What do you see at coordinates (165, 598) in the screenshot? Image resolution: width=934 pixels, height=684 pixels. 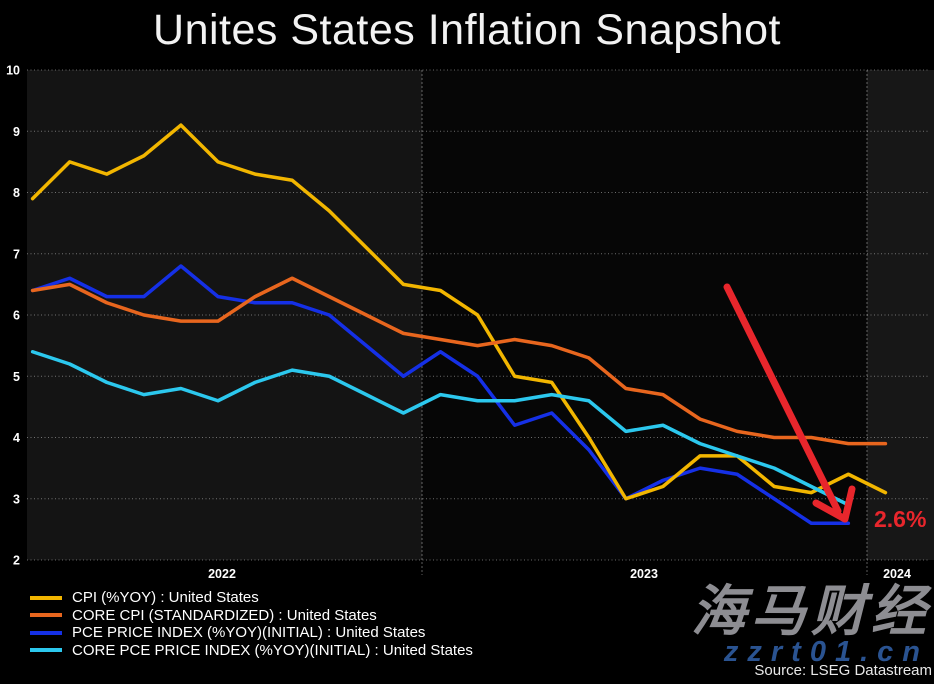 I see `legend-label: CPI (%YOY) : United States` at bounding box center [165, 598].